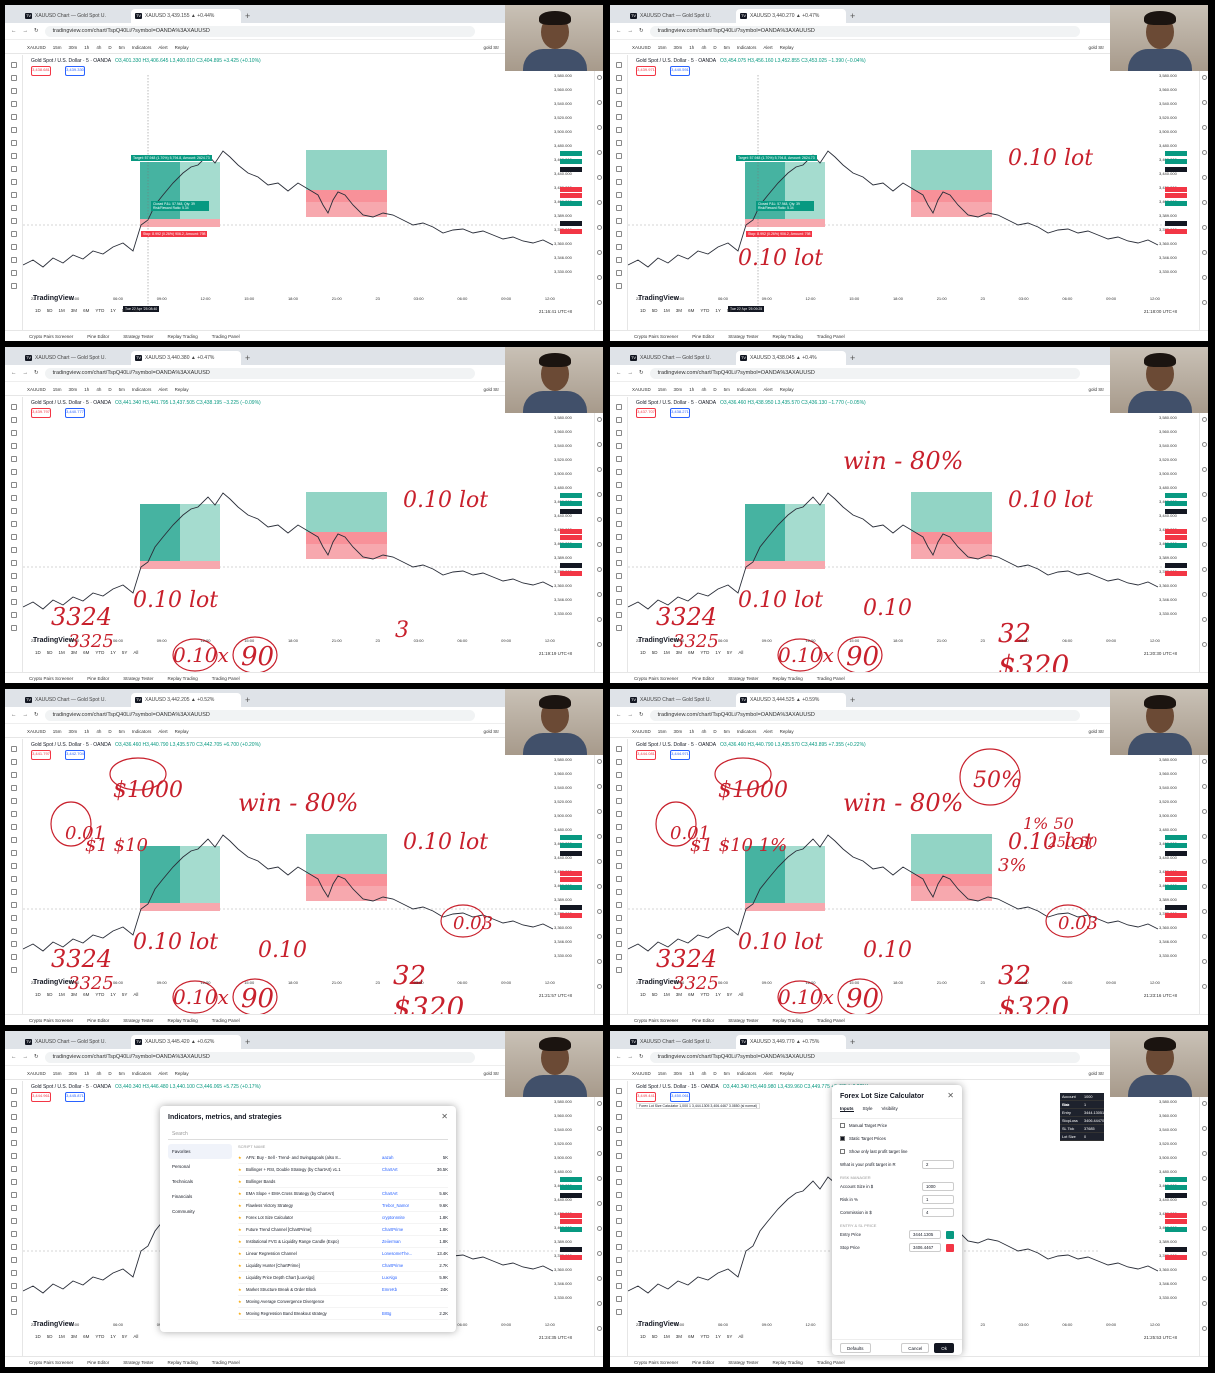  I want to click on reload-icon: ↻, so click(36, 31).